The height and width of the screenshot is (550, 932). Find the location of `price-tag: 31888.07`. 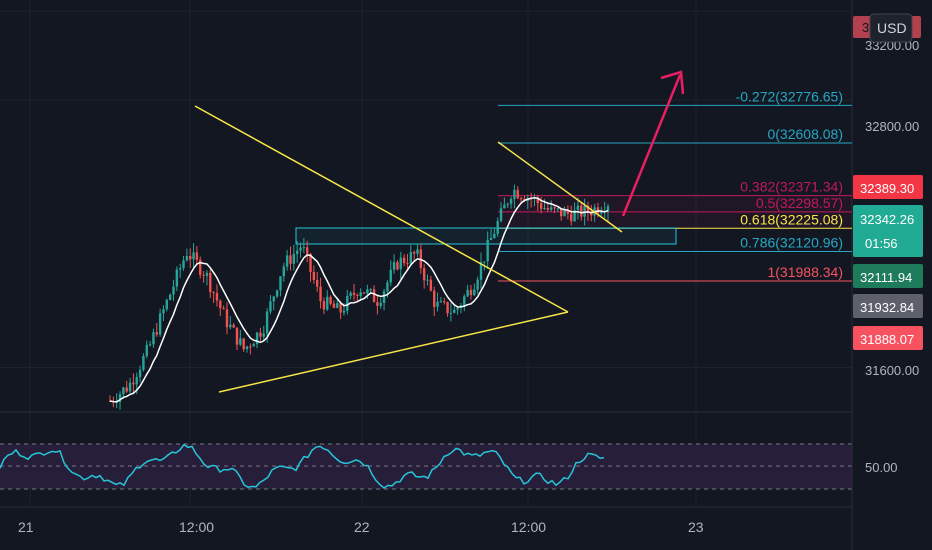

price-tag: 31888.07 is located at coordinates (888, 338).